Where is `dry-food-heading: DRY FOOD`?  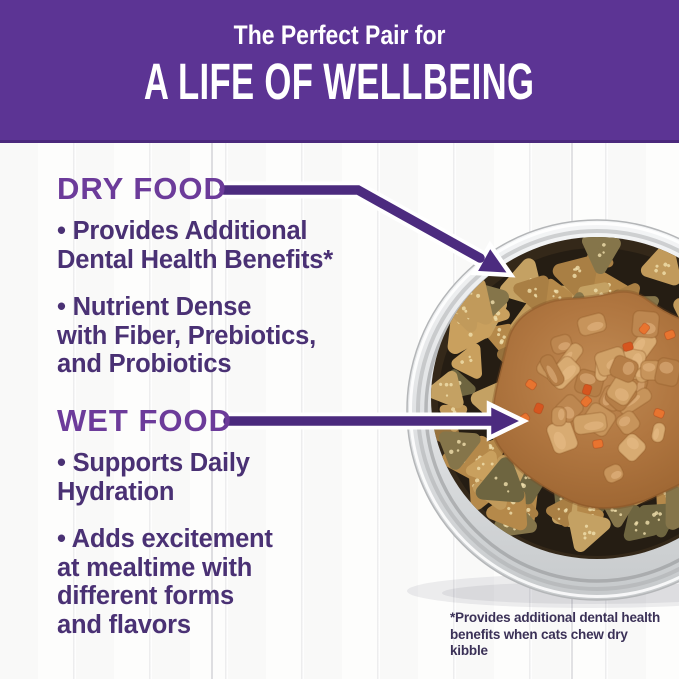 dry-food-heading: DRY FOOD is located at coordinates (142, 188).